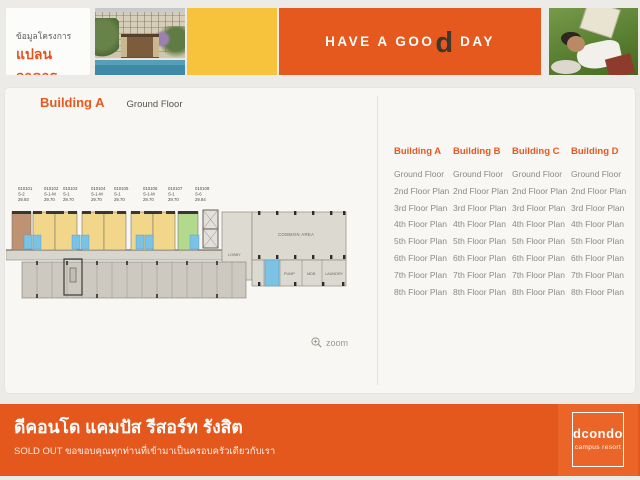 The height and width of the screenshot is (480, 640). What do you see at coordinates (296, 234) in the screenshot?
I see `common-area-label: COMMON AREA` at bounding box center [296, 234].